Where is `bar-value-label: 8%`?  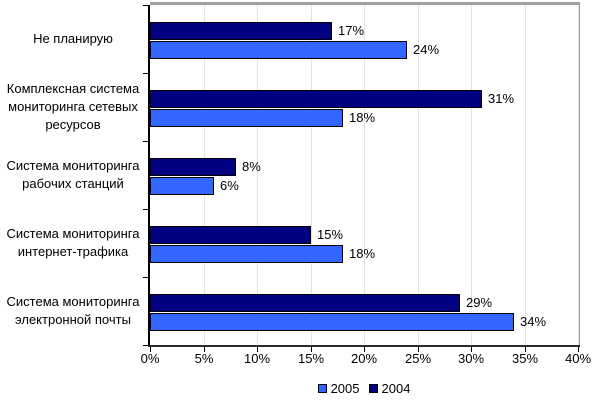 bar-value-label: 8% is located at coordinates (251, 166).